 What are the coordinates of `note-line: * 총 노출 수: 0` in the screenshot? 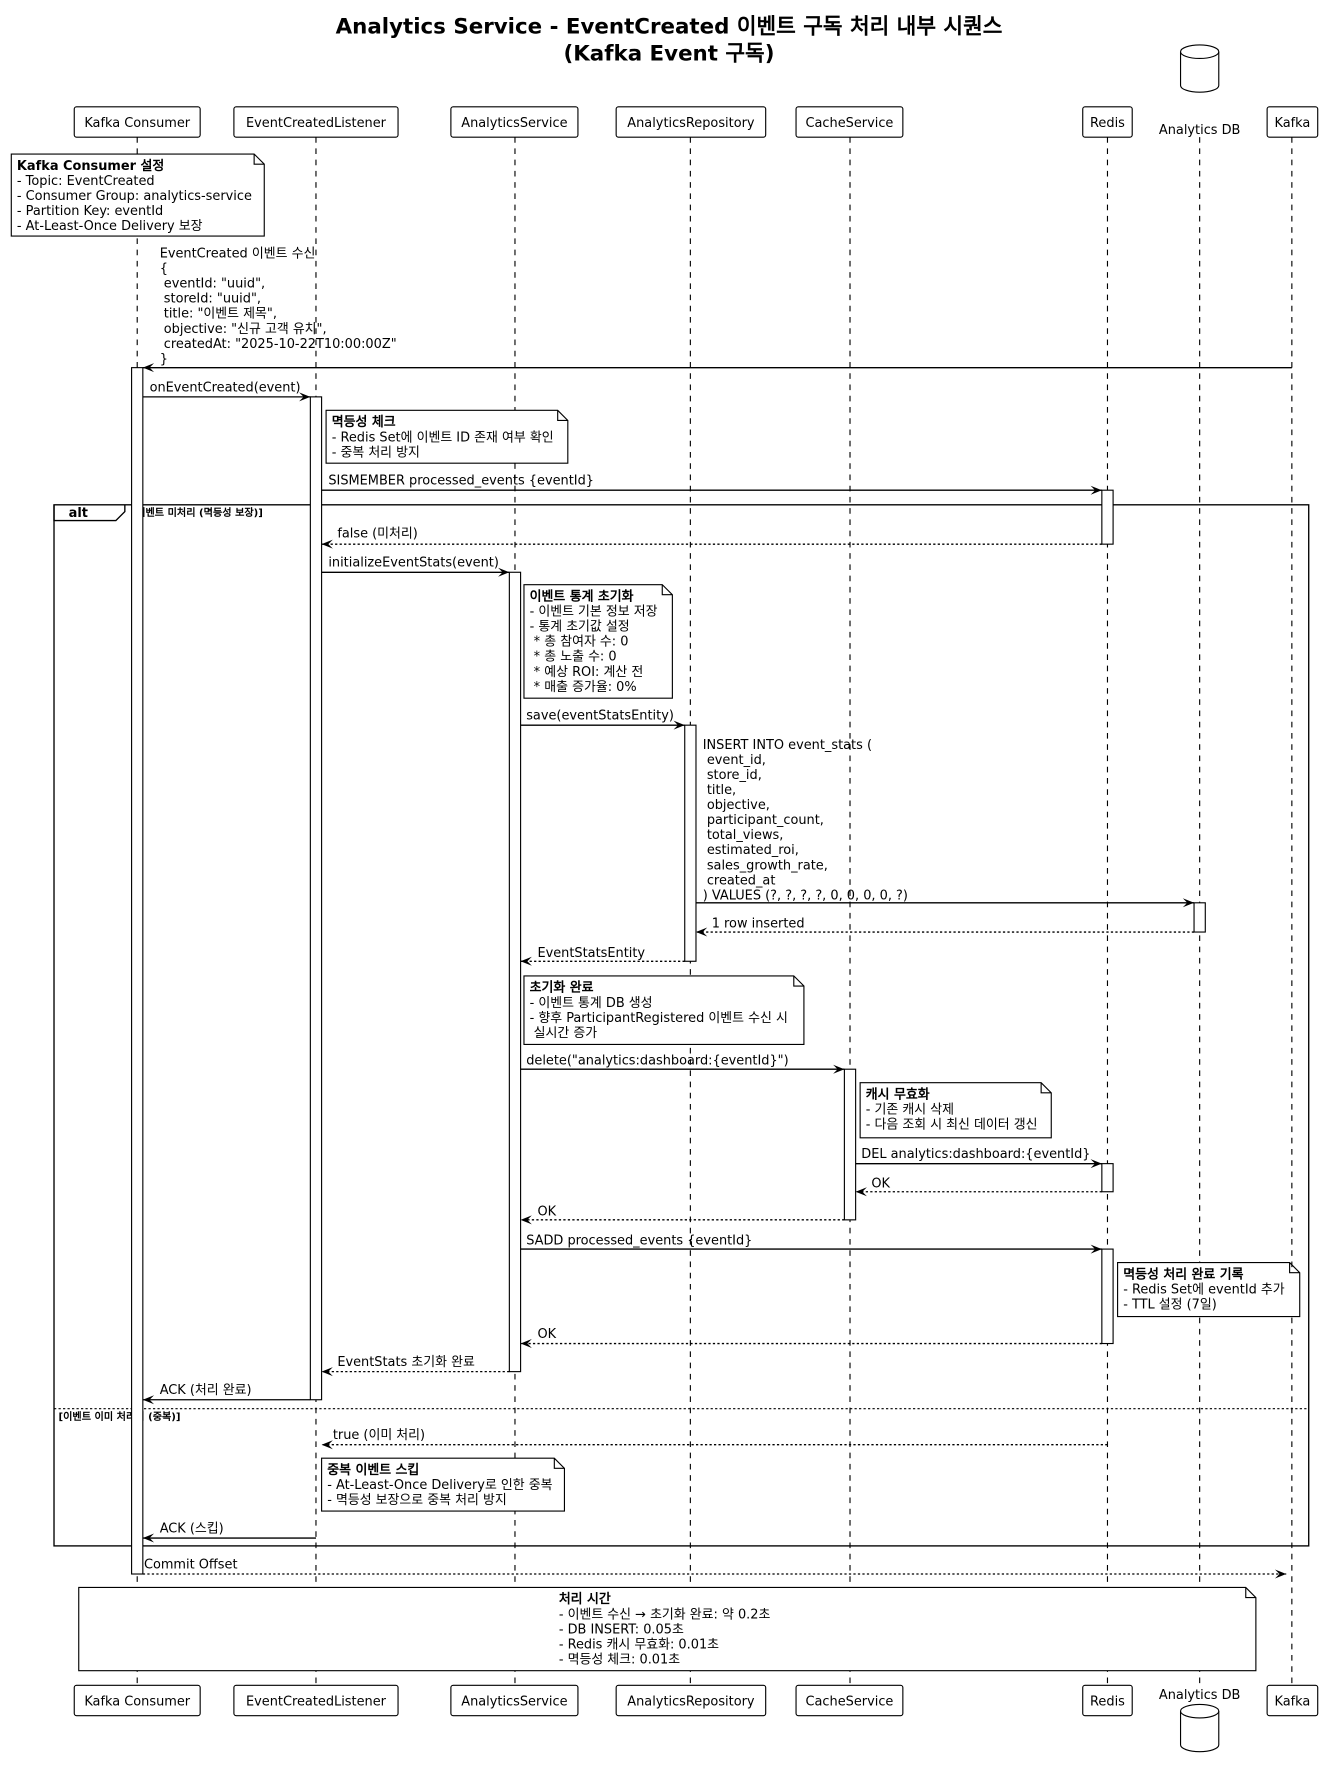 It's located at (573, 657).